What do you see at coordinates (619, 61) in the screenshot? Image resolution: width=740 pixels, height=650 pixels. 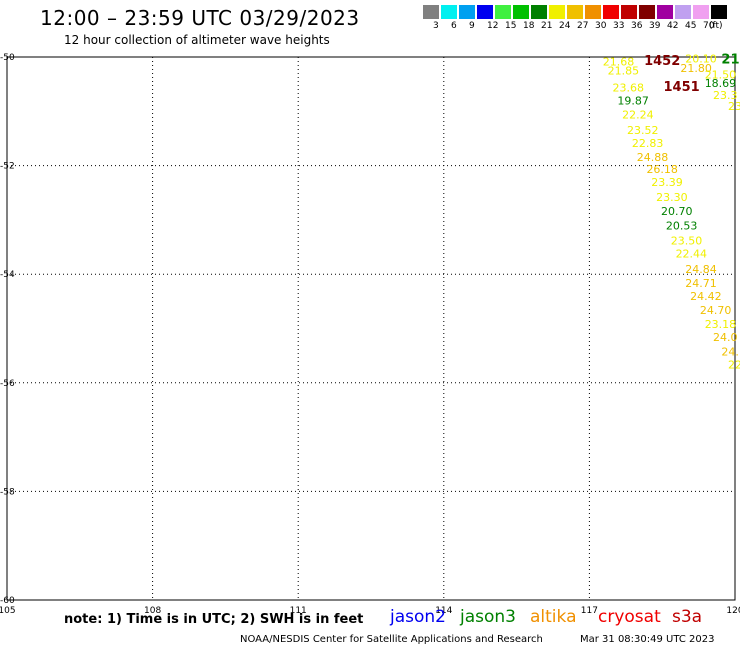 I see `wave-height-label: 21.68` at bounding box center [619, 61].